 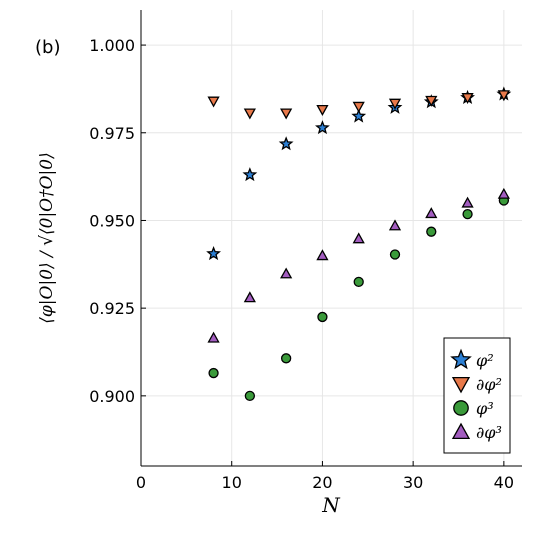 I want to click on y-tick-label: 0.975, so click(x=112, y=133).